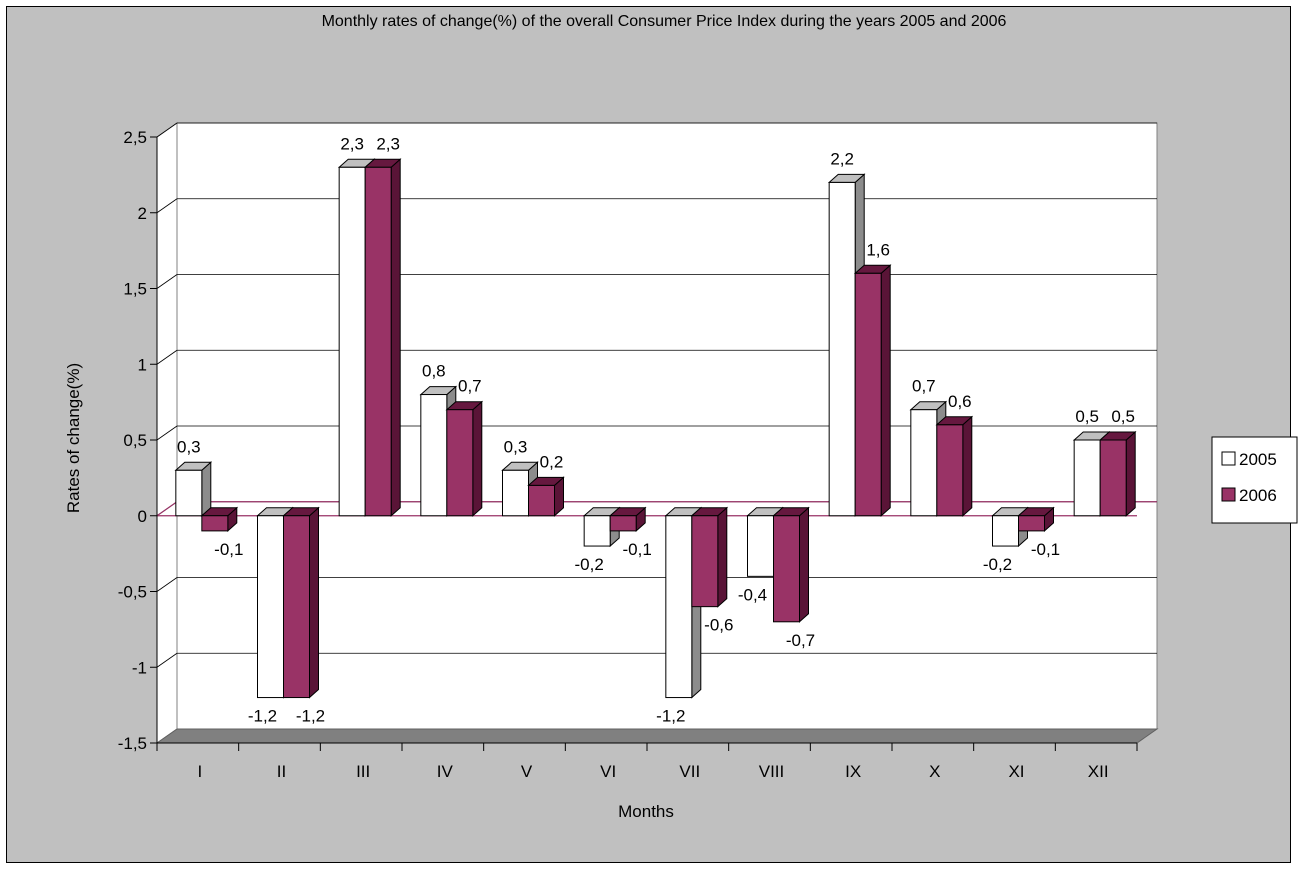  Describe the element at coordinates (281, 771) in the screenshot. I see `x-tick-label: II` at that location.